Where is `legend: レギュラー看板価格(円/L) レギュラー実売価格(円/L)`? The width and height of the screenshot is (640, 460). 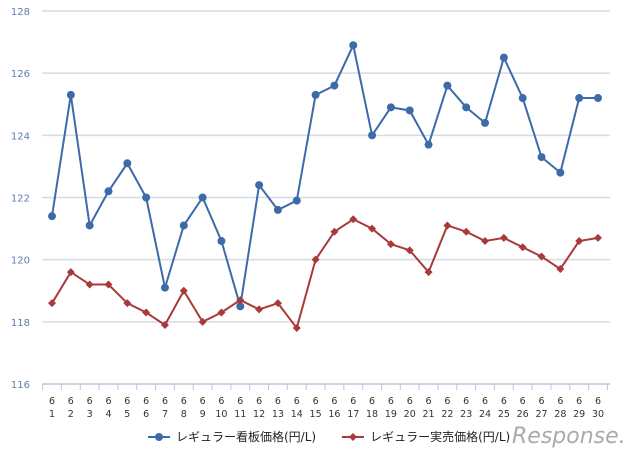
legend: レギュラー看板価格(円/L) レギュラー実売価格(円/L) is located at coordinates (329, 436).